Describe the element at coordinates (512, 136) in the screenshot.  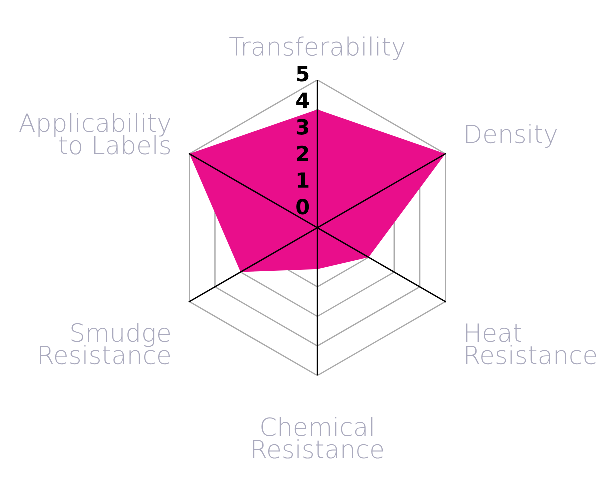
I see `spoke-label: Density` at that location.